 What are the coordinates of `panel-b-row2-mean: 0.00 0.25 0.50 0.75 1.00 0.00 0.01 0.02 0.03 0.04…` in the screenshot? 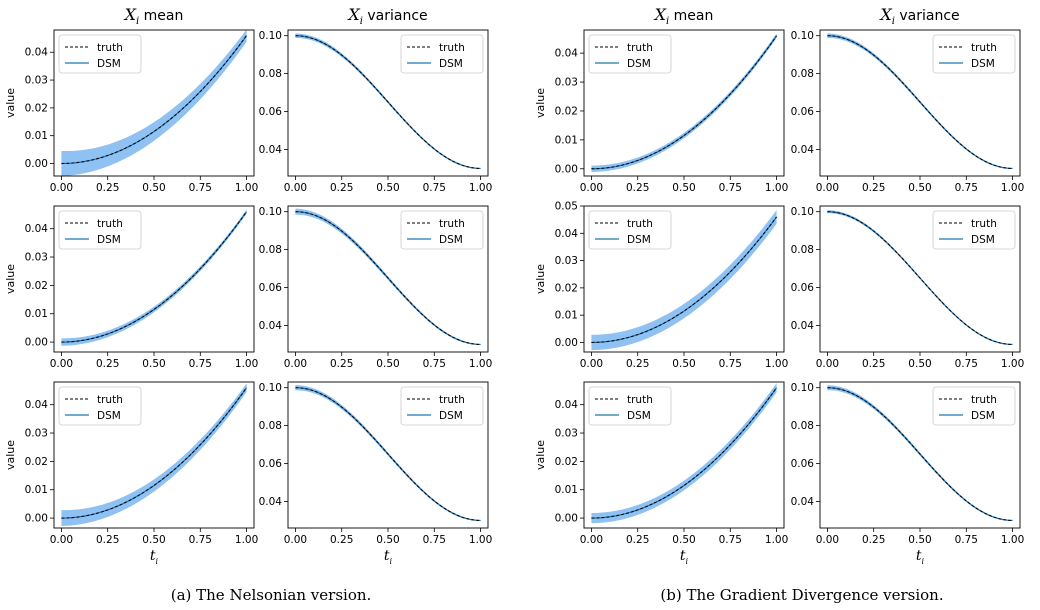 It's located at (671, 463).